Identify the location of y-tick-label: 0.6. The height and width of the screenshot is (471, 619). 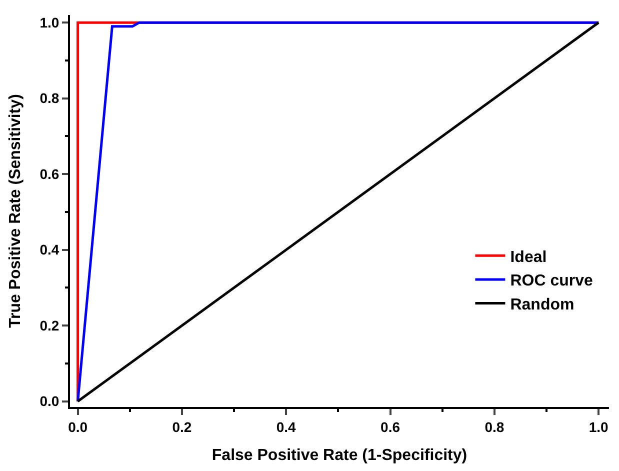
(50, 174).